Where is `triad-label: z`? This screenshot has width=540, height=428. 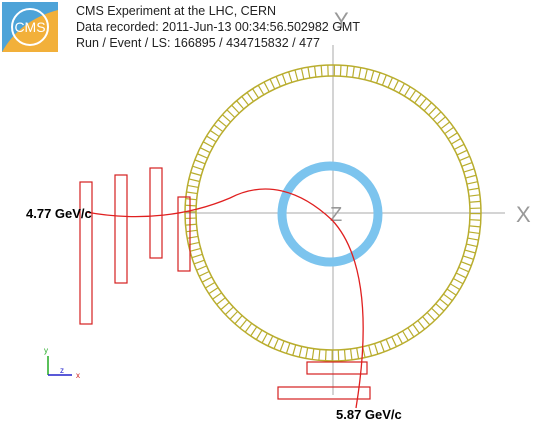
triad-label: z is located at coordinates (62, 370).